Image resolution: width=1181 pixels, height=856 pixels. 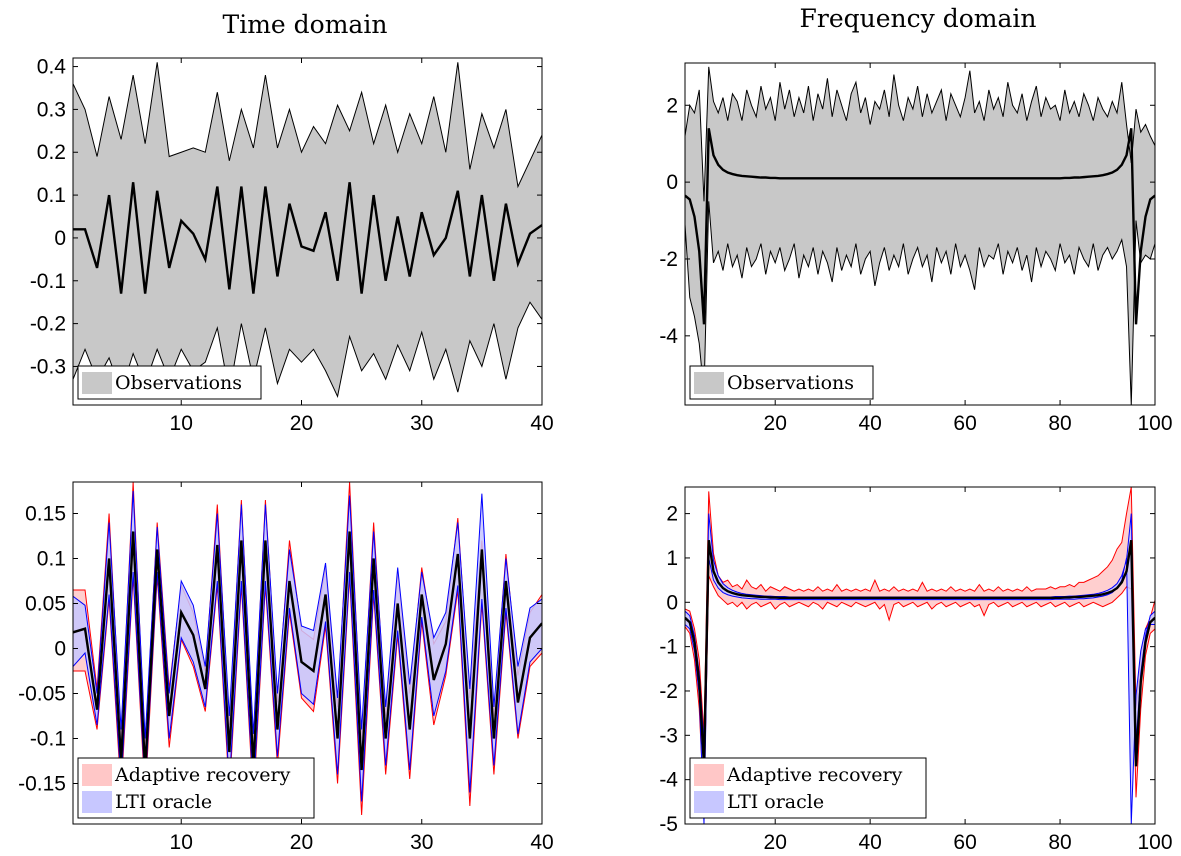 What do you see at coordinates (672, 558) in the screenshot?
I see `y-tick-label: 1` at bounding box center [672, 558].